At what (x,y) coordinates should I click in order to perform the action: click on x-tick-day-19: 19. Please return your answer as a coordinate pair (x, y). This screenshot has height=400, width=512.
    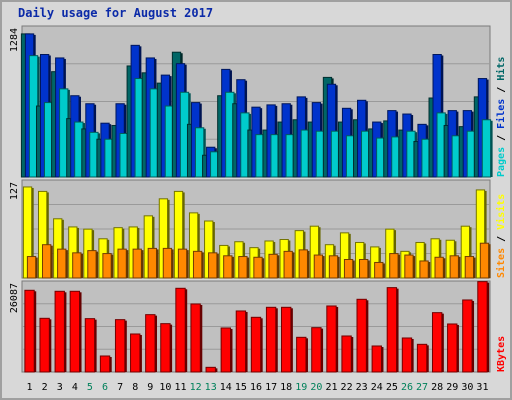
    Looking at the image, I should click on (301, 387).